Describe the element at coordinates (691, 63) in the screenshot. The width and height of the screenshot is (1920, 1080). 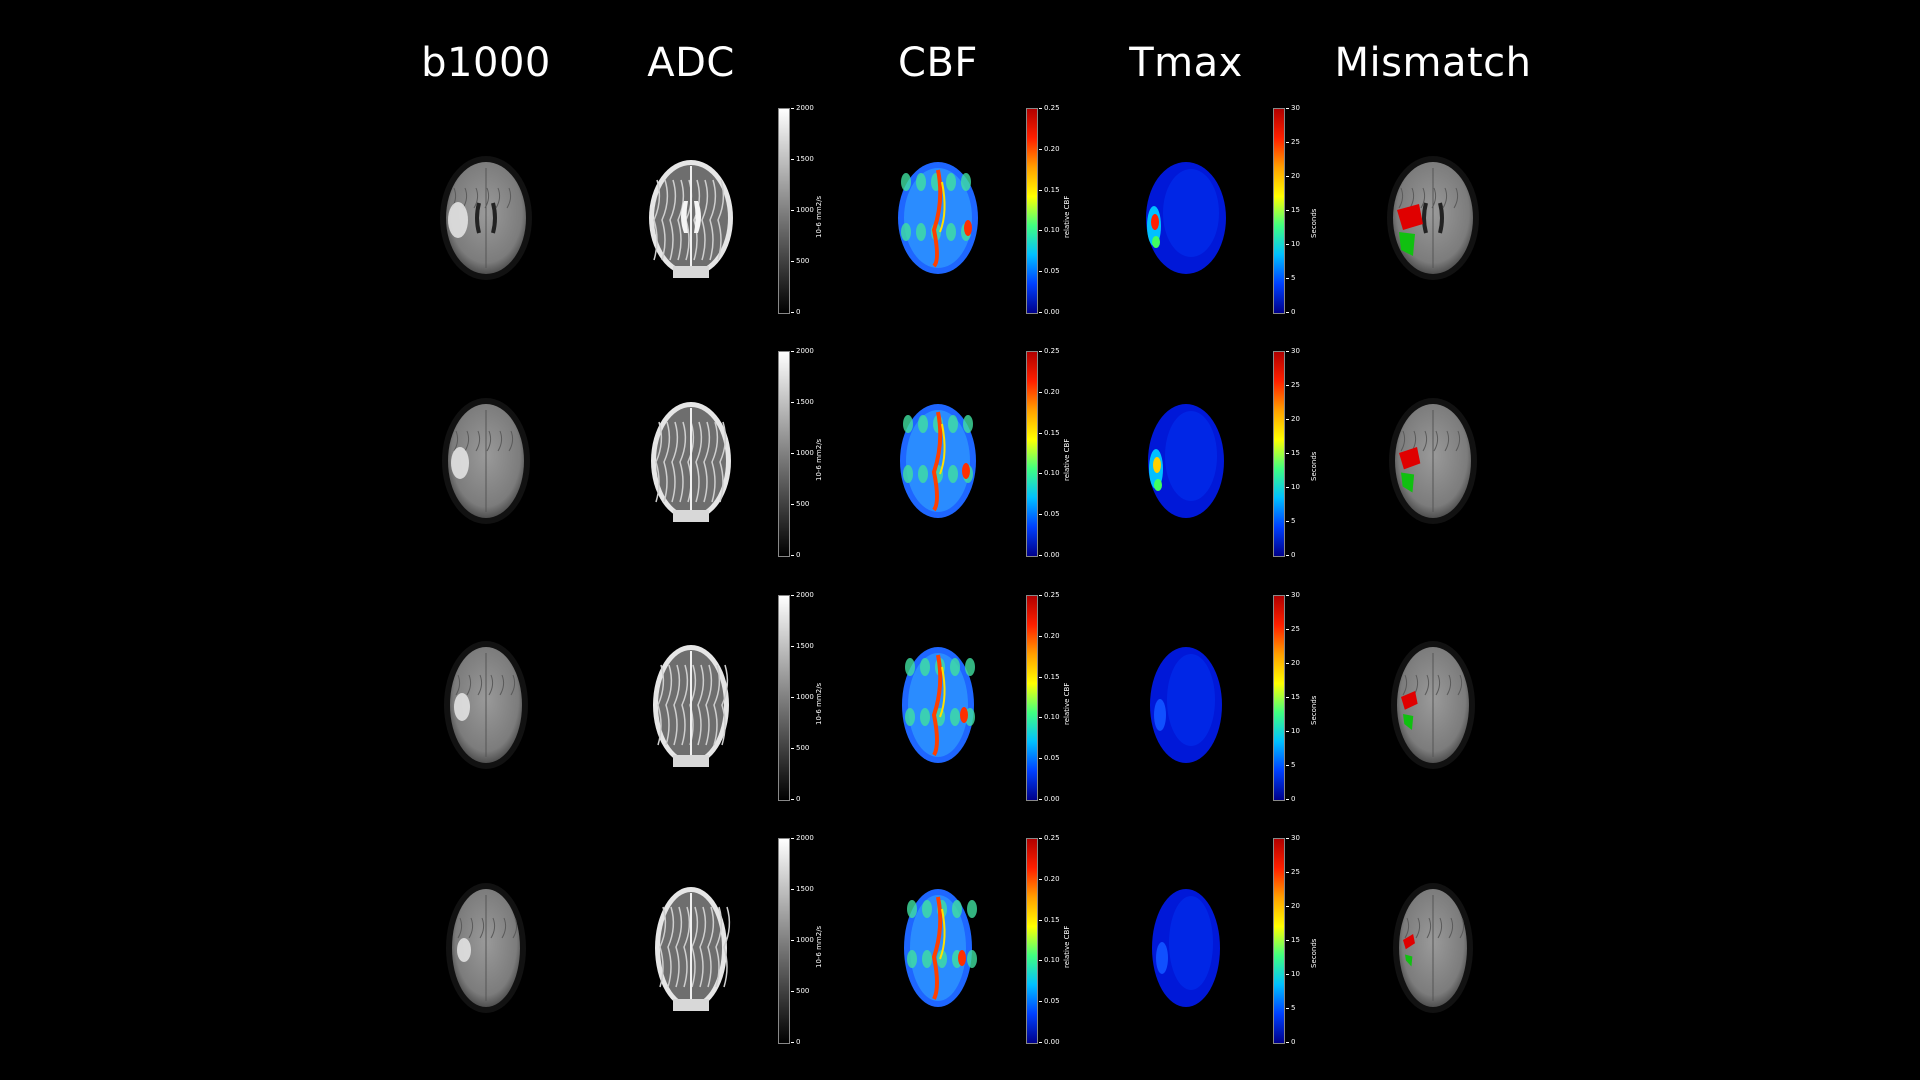
I see `column-title-adc: ADC` at that location.